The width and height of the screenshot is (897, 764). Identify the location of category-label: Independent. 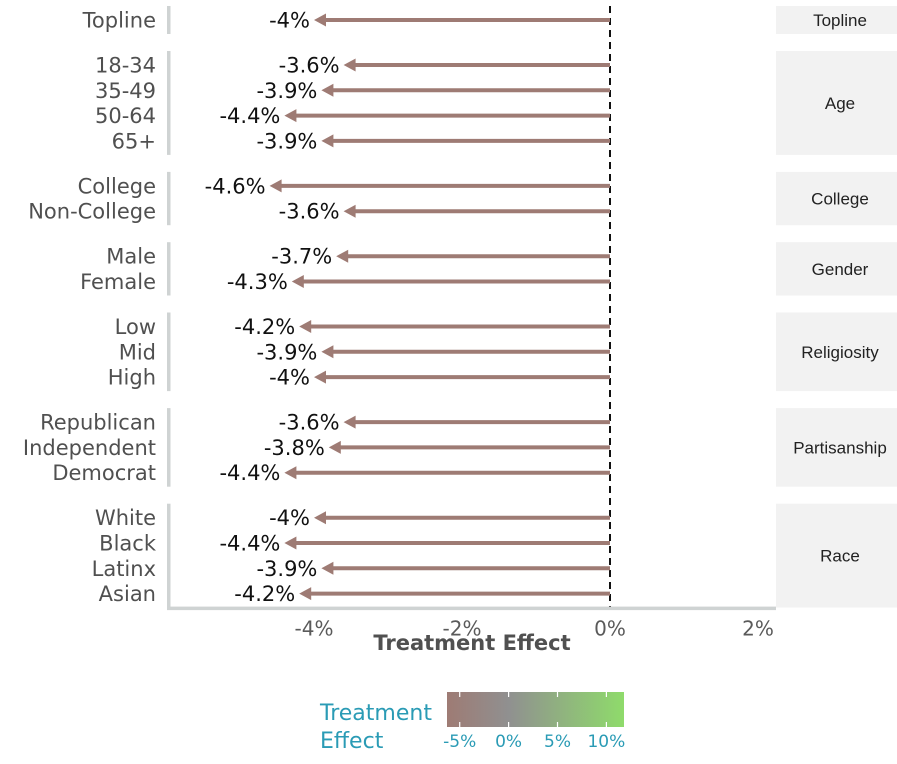
(89, 448).